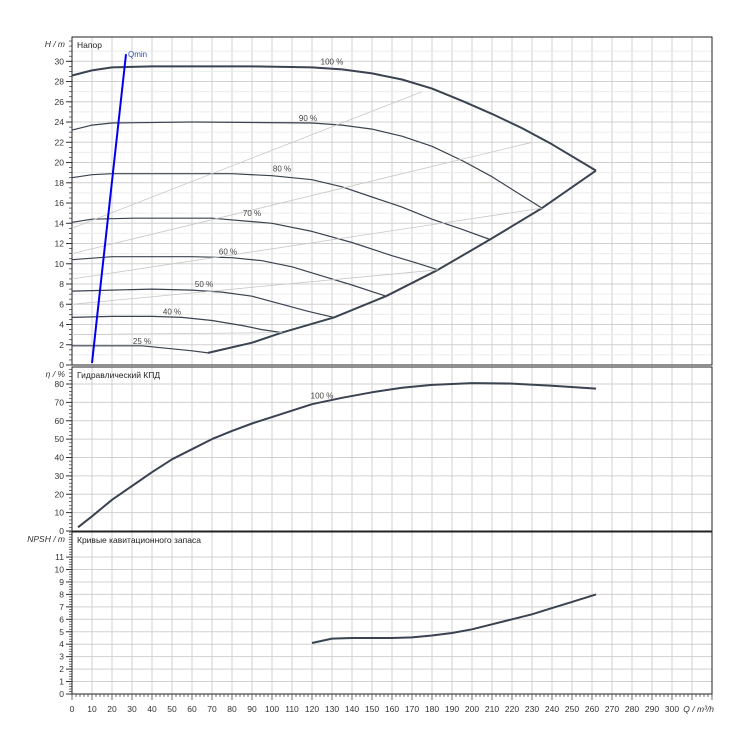  Describe the element at coordinates (137, 54) in the screenshot. I see `qmin-label: Qmin` at that location.